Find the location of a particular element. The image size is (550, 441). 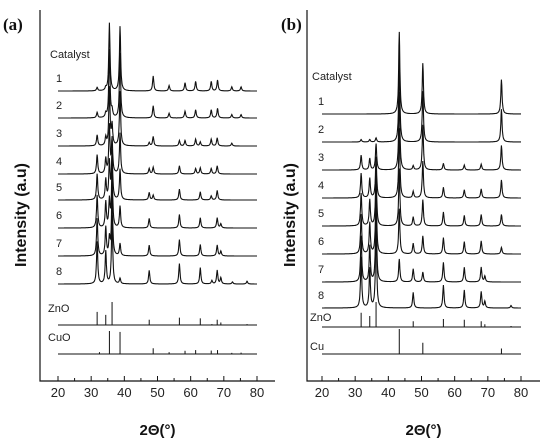

reference-label-cu: Cu is located at coordinates (317, 347).